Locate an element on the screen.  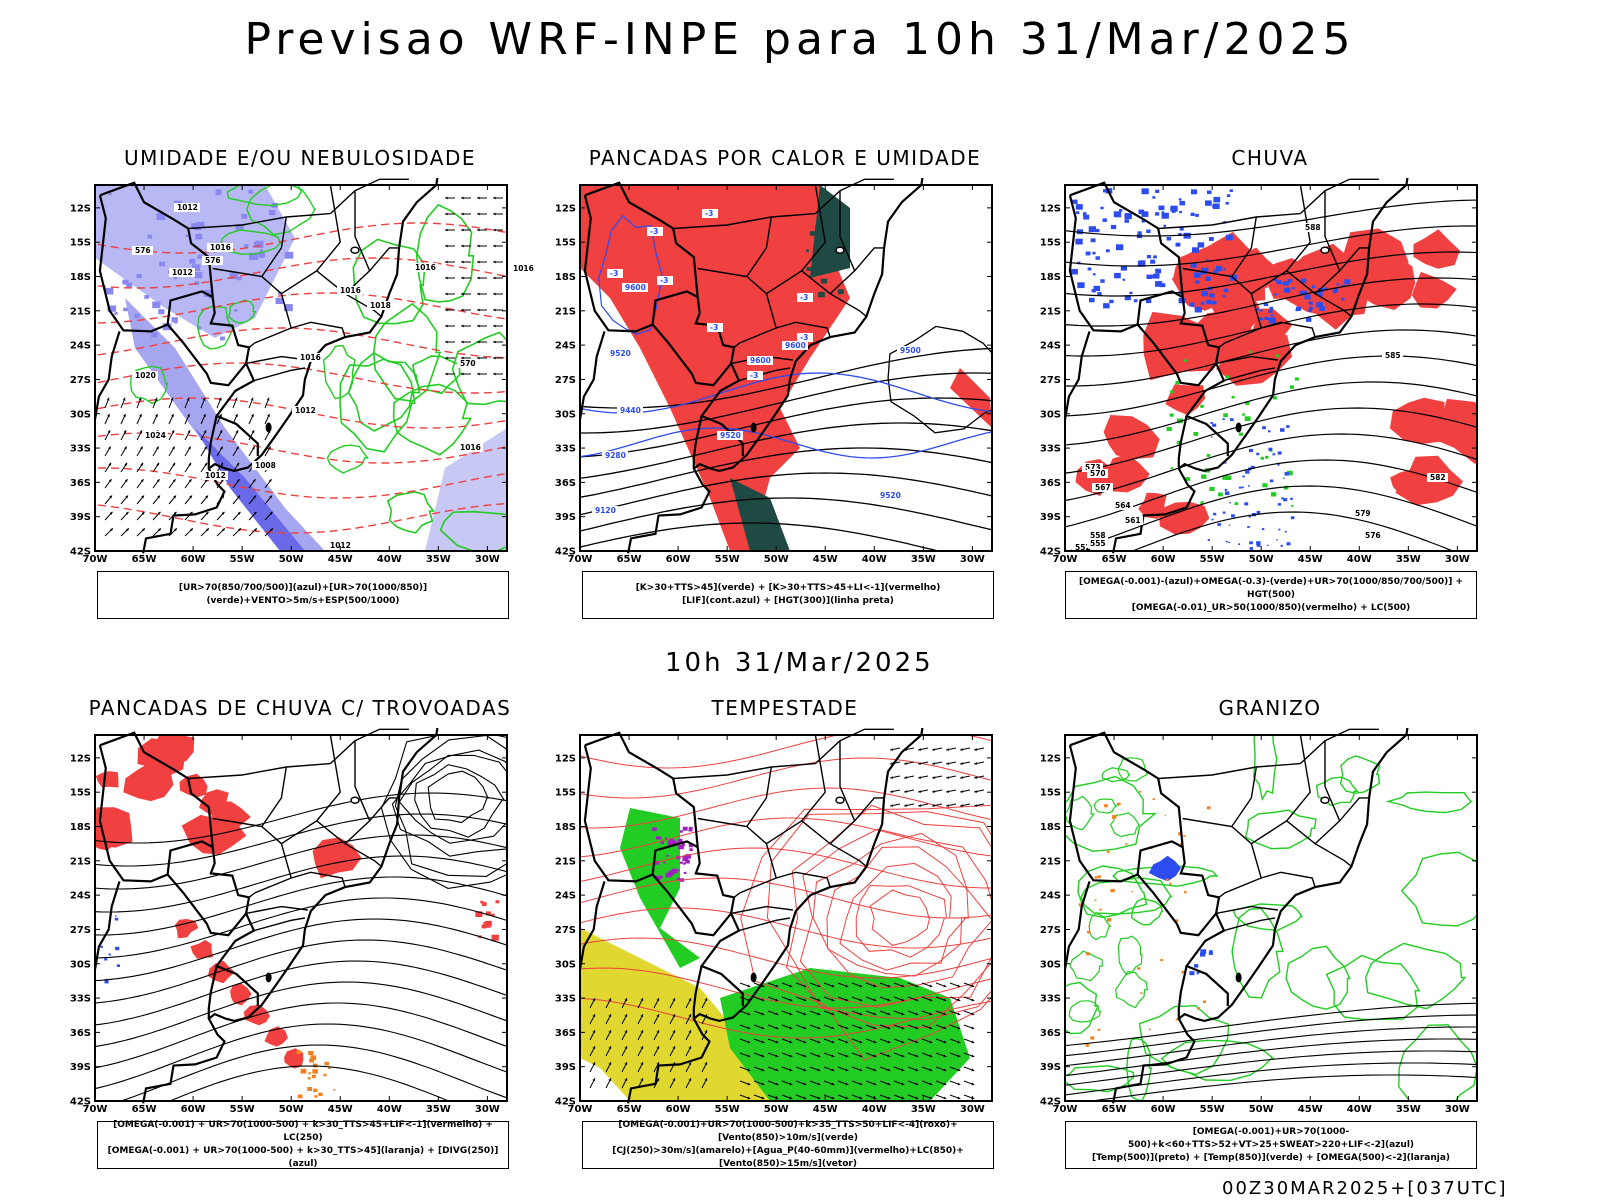
thickness-line is located at coordinates (301, 273).